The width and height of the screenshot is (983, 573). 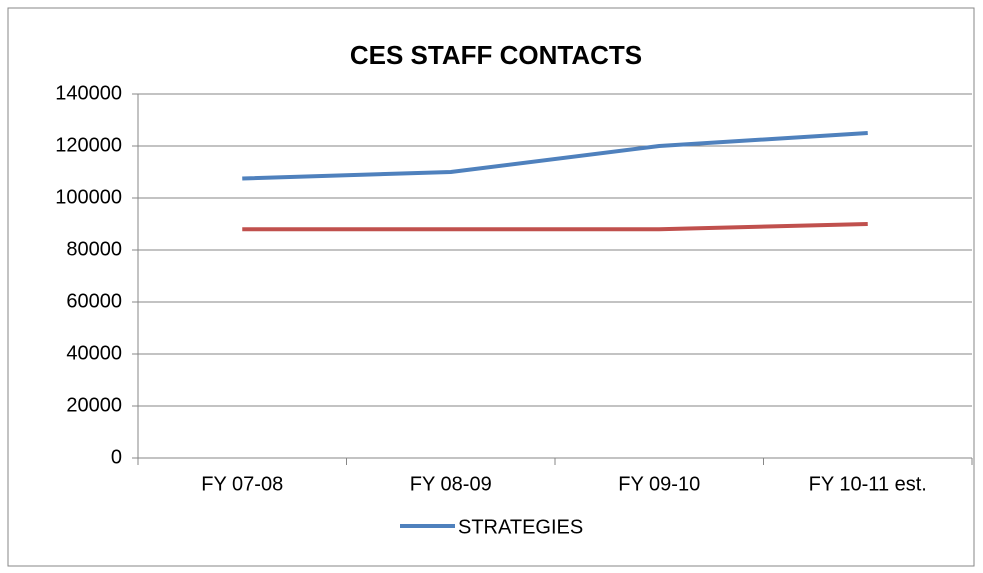 I want to click on y-tick-label: 120000, so click(x=88, y=145).